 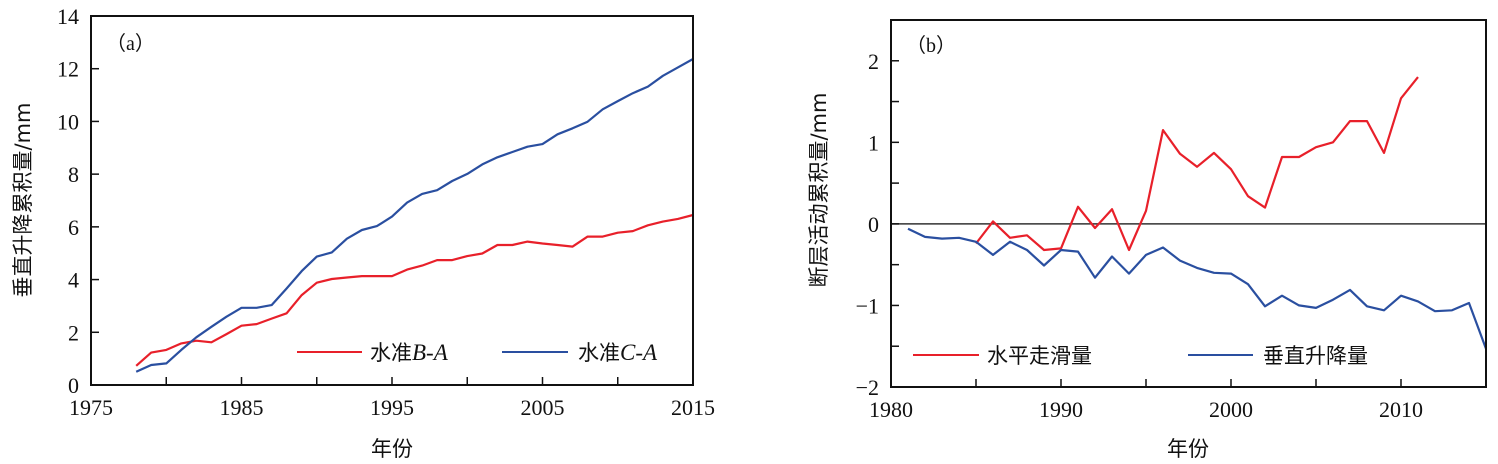 What do you see at coordinates (73, 385) in the screenshot?
I see `chart-a-y-tick-label: 0` at bounding box center [73, 385].